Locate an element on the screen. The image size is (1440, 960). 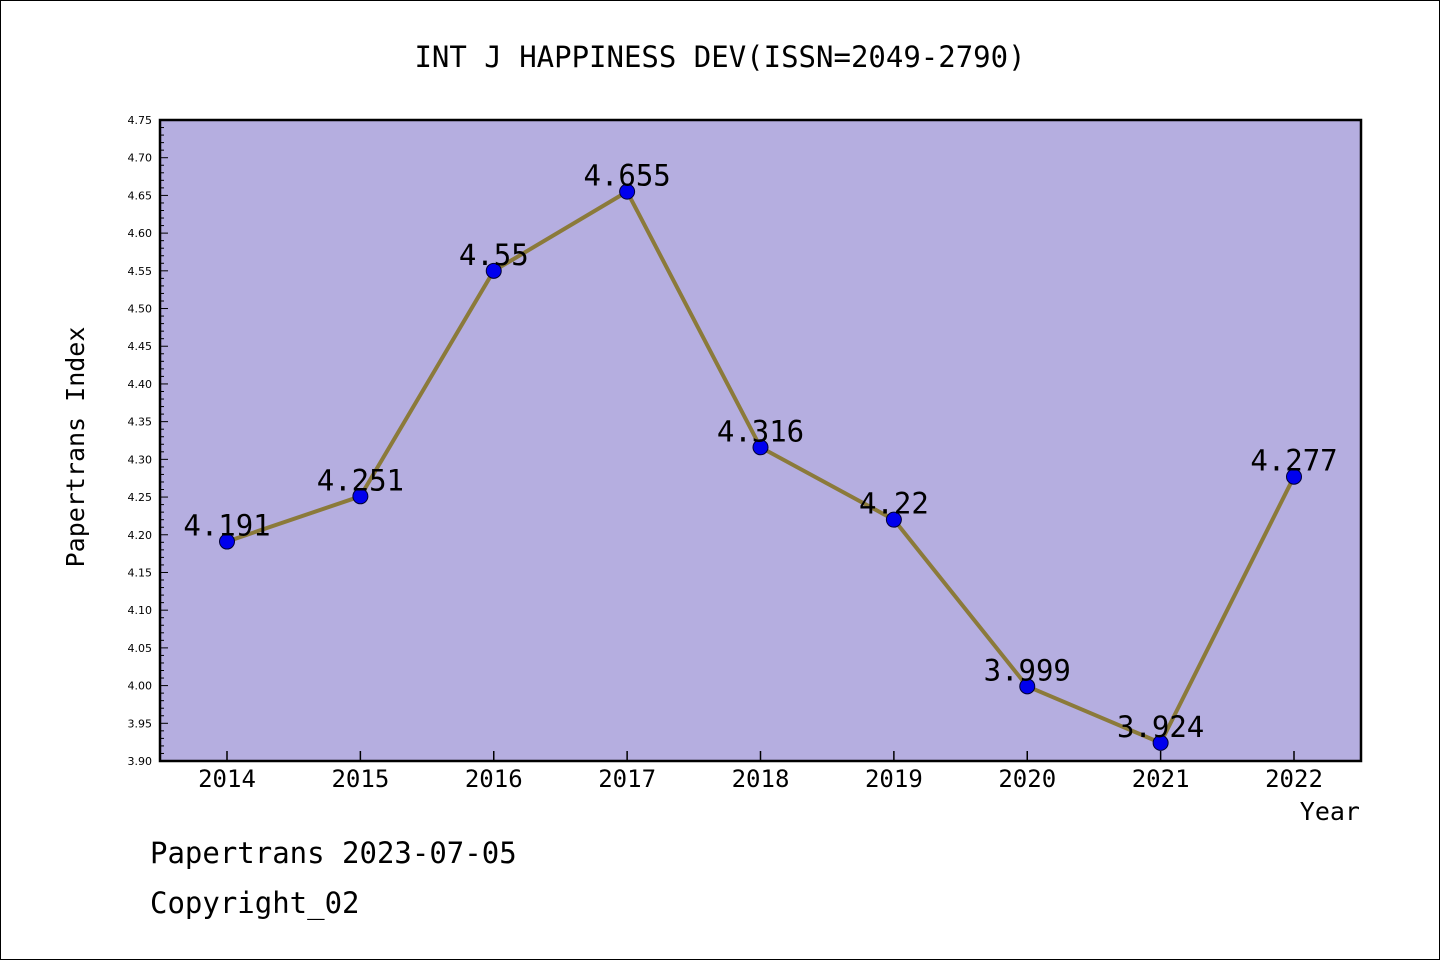
footer-date: Papertrans 2023-07-05 is located at coordinates (333, 853).